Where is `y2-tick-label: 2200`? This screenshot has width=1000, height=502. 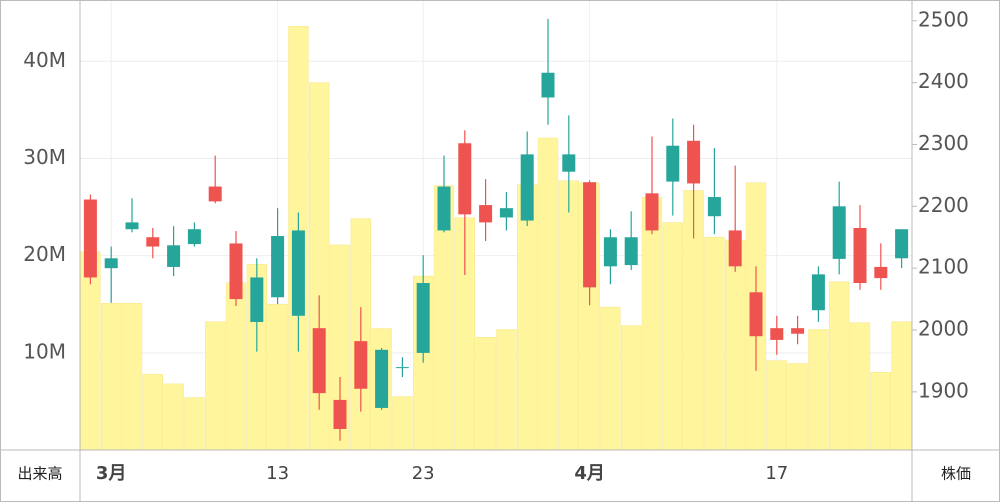 y2-tick-label: 2200 is located at coordinates (943, 205).